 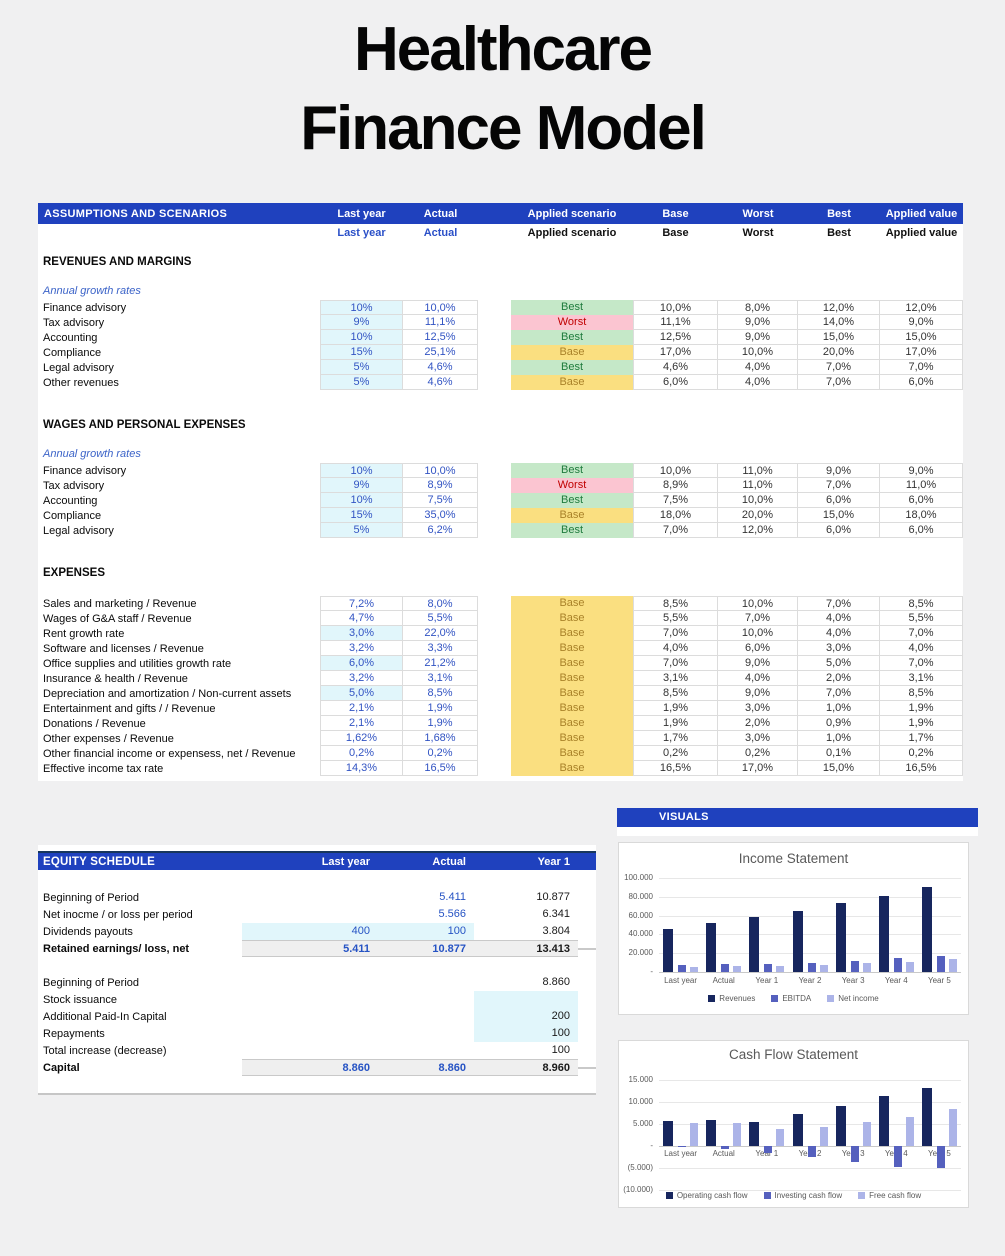 I want to click on last-year-cell: 6,0%, so click(x=361, y=663).